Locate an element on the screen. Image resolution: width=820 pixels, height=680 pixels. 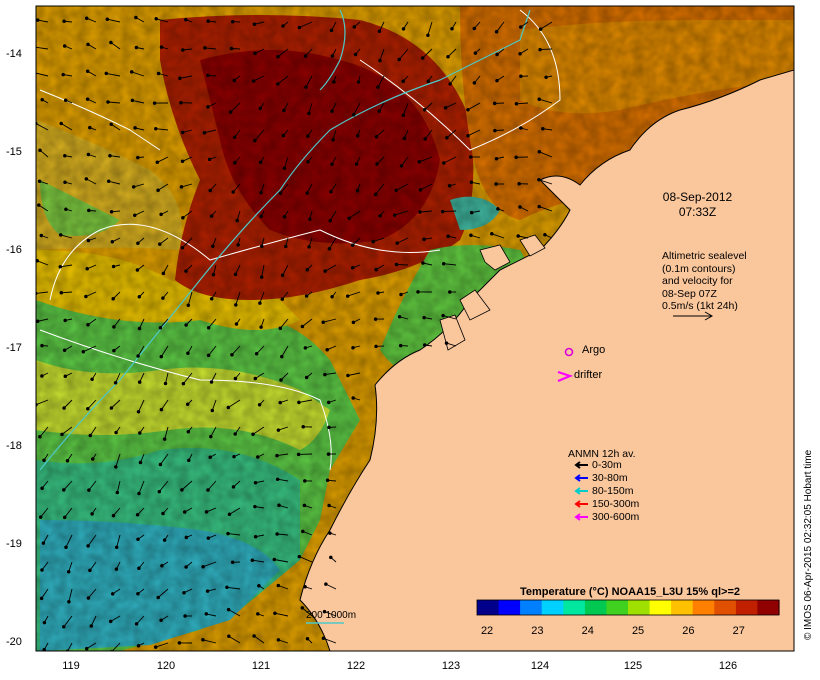
anmn-arrow-icon is located at coordinates (581, 478).